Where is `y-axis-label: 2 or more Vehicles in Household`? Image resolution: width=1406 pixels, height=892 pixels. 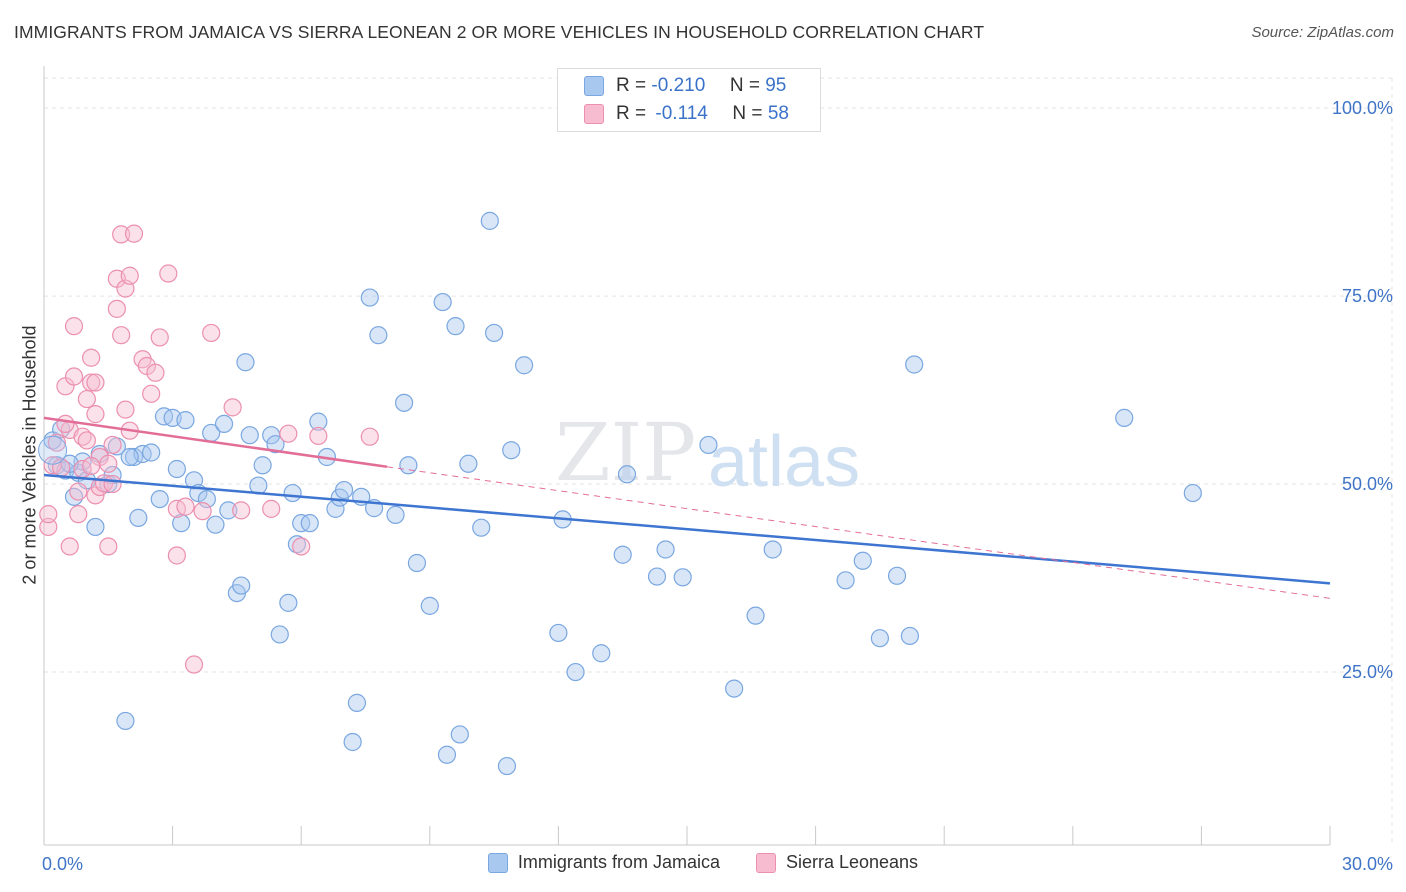 y-axis-label: 2 or more Vehicles in Household is located at coordinates (29, 455).